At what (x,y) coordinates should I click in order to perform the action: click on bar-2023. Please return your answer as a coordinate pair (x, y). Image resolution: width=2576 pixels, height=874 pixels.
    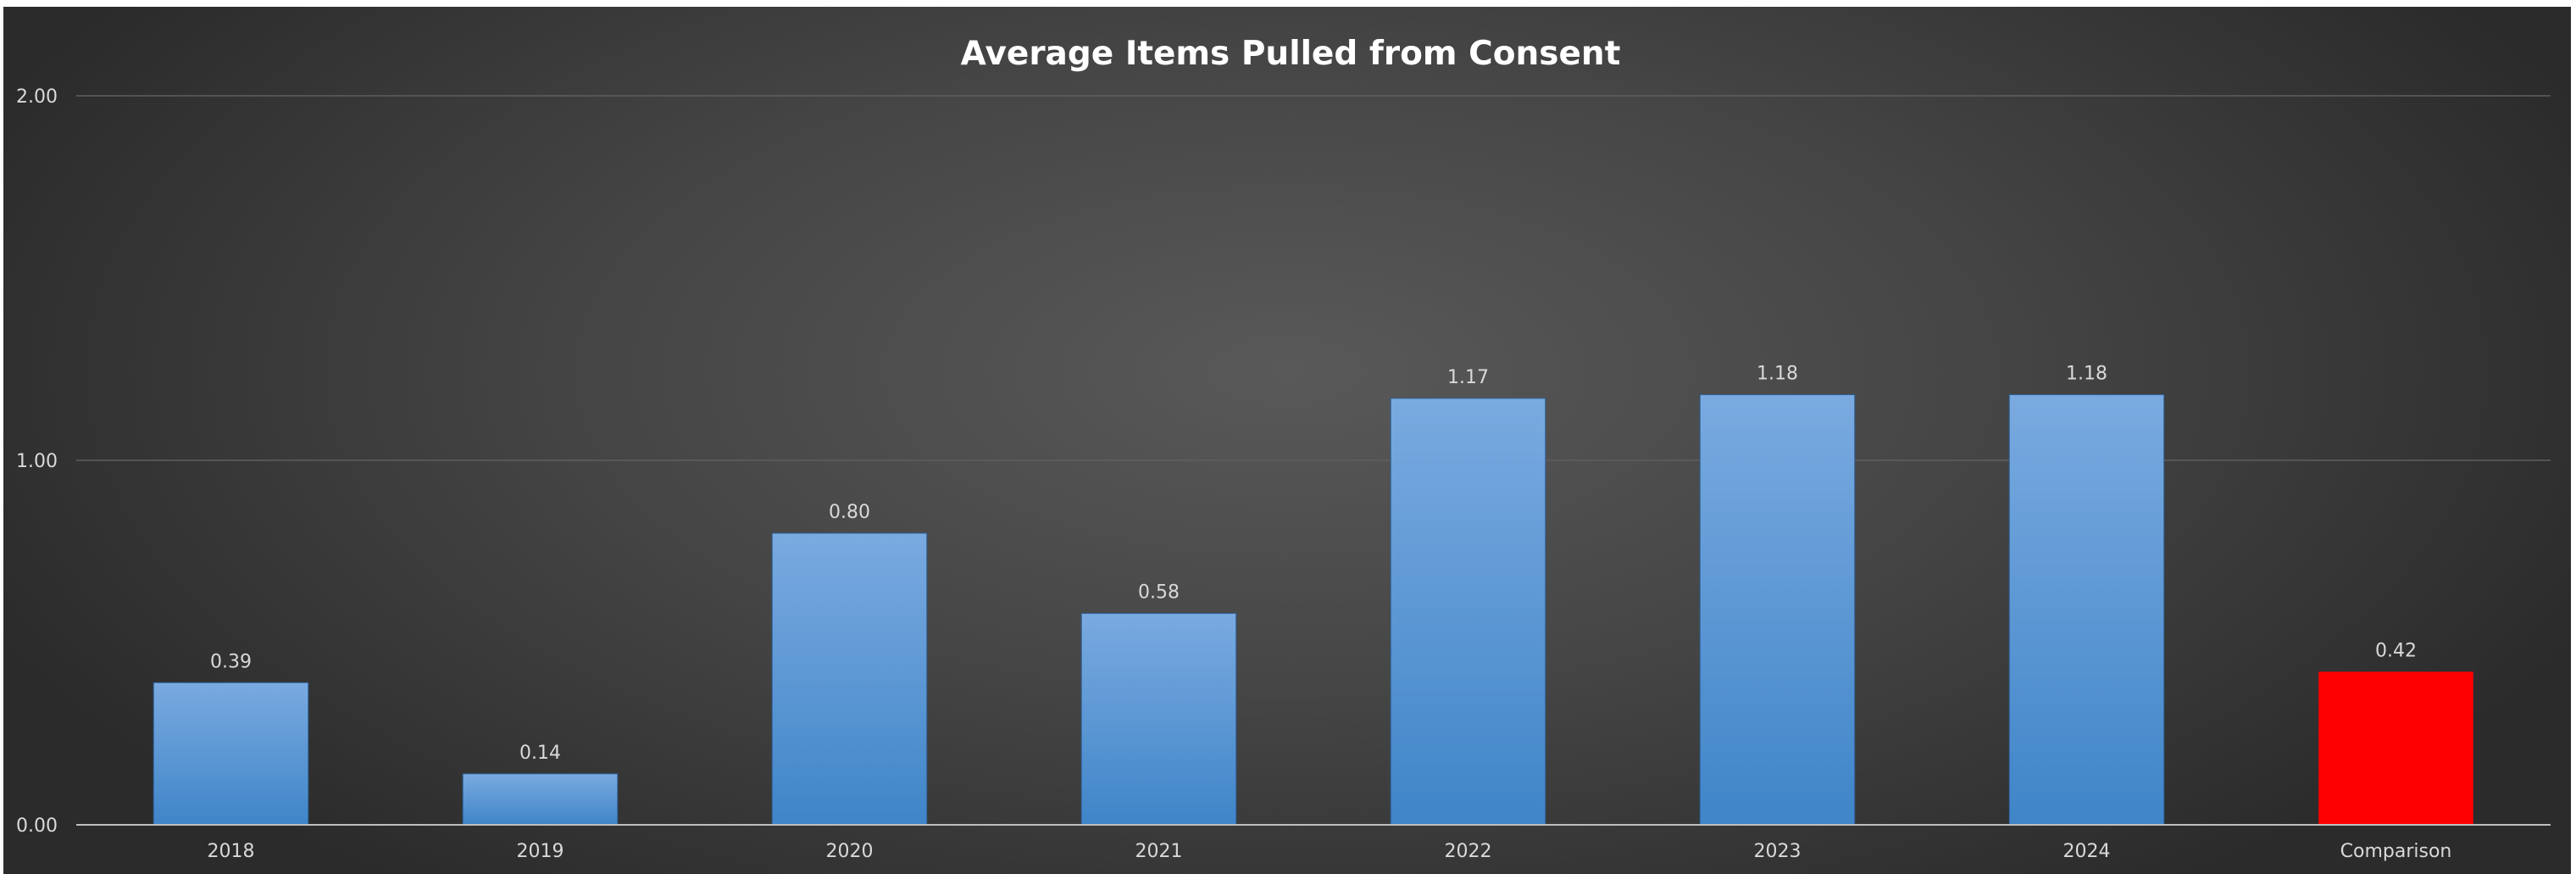
    Looking at the image, I should click on (1777, 610).